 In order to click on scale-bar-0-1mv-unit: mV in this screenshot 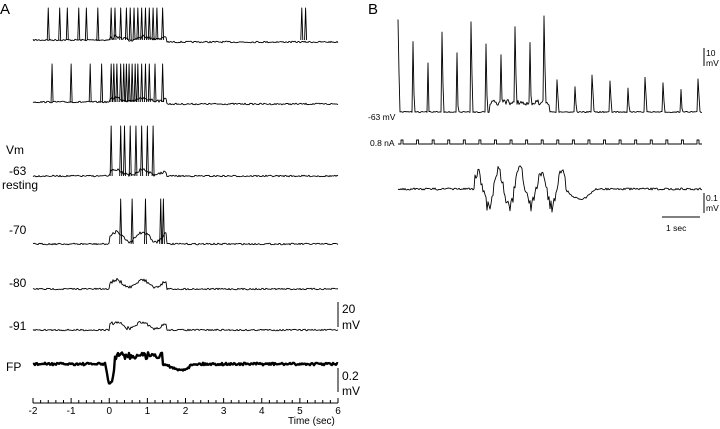, I will do `click(712, 208)`.